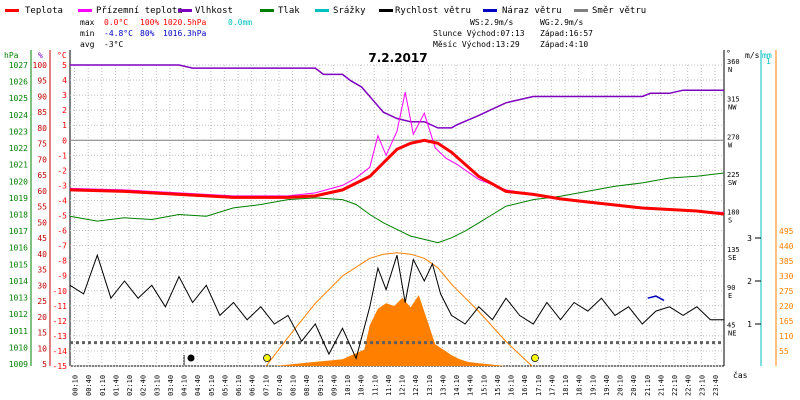 The width and height of the screenshot is (800, 400). Describe the element at coordinates (564, 44) in the screenshot. I see `moon-set-info: Západ:4:10` at that location.